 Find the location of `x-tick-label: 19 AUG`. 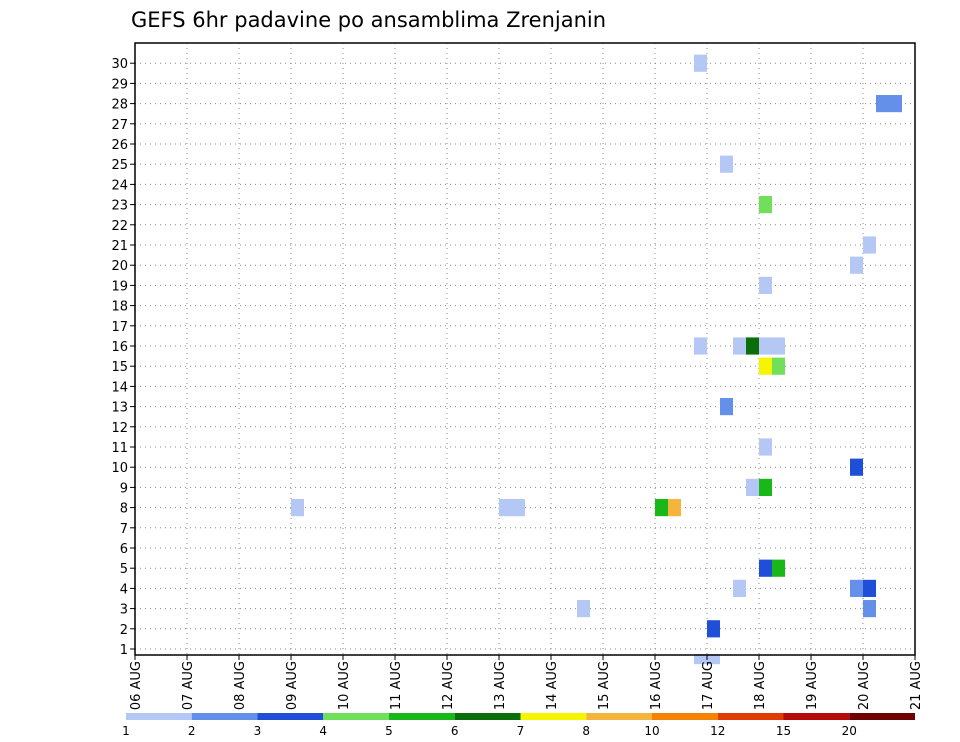

x-tick-label: 19 AUG is located at coordinates (812, 685).